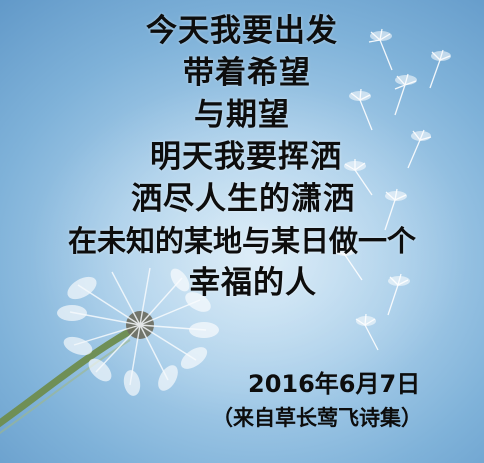 This screenshot has width=484, height=463. Describe the element at coordinates (241, 241) in the screenshot. I see `poem-line: 在未知的某地与某日做一个` at that location.